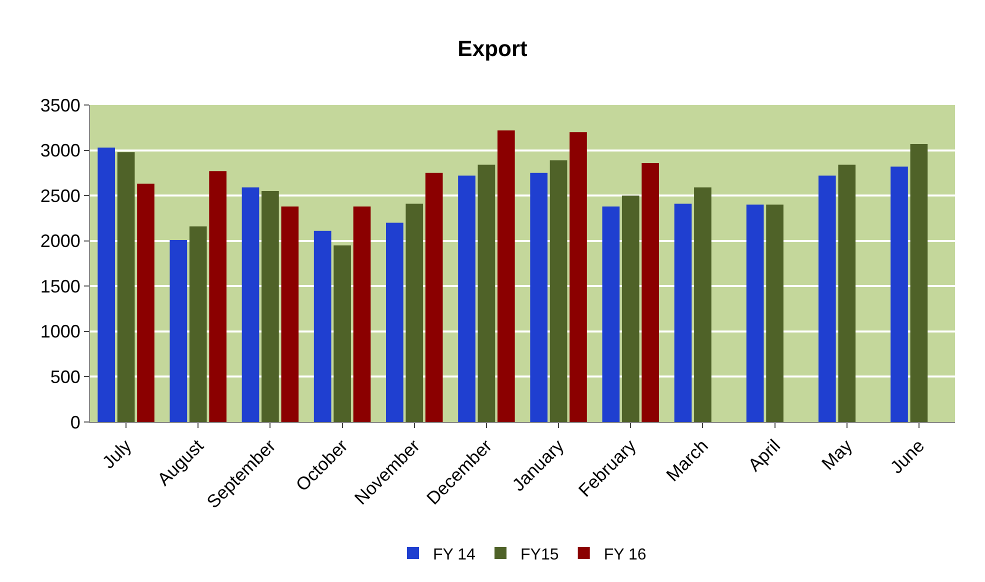  What do you see at coordinates (60, 332) in the screenshot?
I see `y-tick-label: 1000` at bounding box center [60, 332].